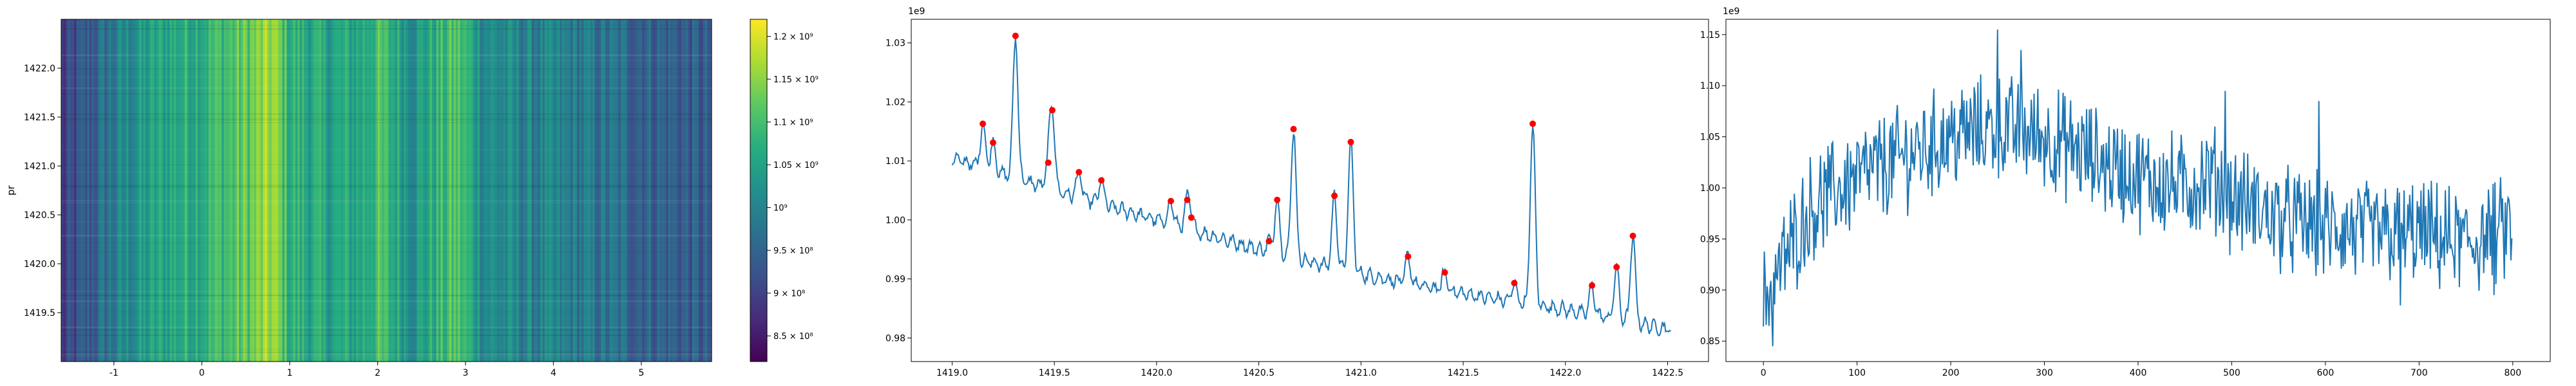  What do you see at coordinates (2419, 373) in the screenshot?
I see `x-tick-label: 700` at bounding box center [2419, 373].